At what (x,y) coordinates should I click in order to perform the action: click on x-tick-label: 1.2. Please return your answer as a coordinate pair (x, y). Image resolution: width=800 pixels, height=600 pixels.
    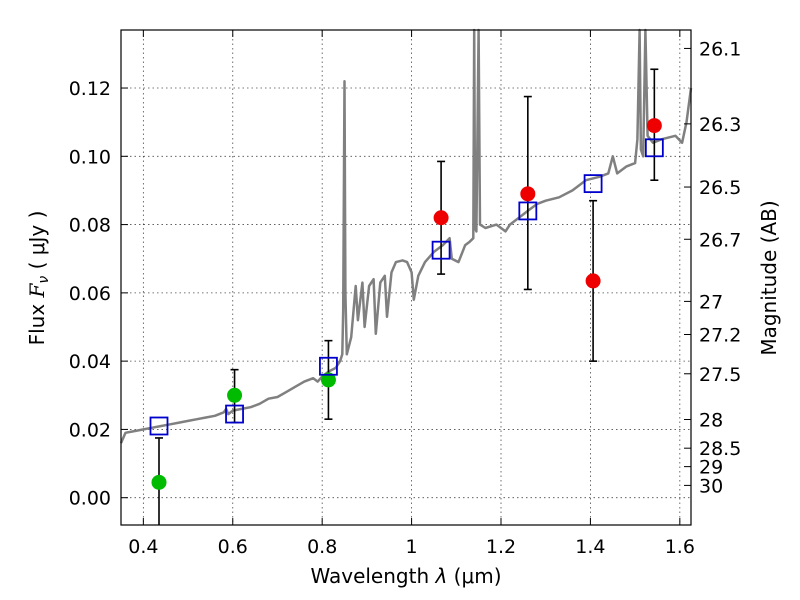
    Looking at the image, I should click on (501, 547).